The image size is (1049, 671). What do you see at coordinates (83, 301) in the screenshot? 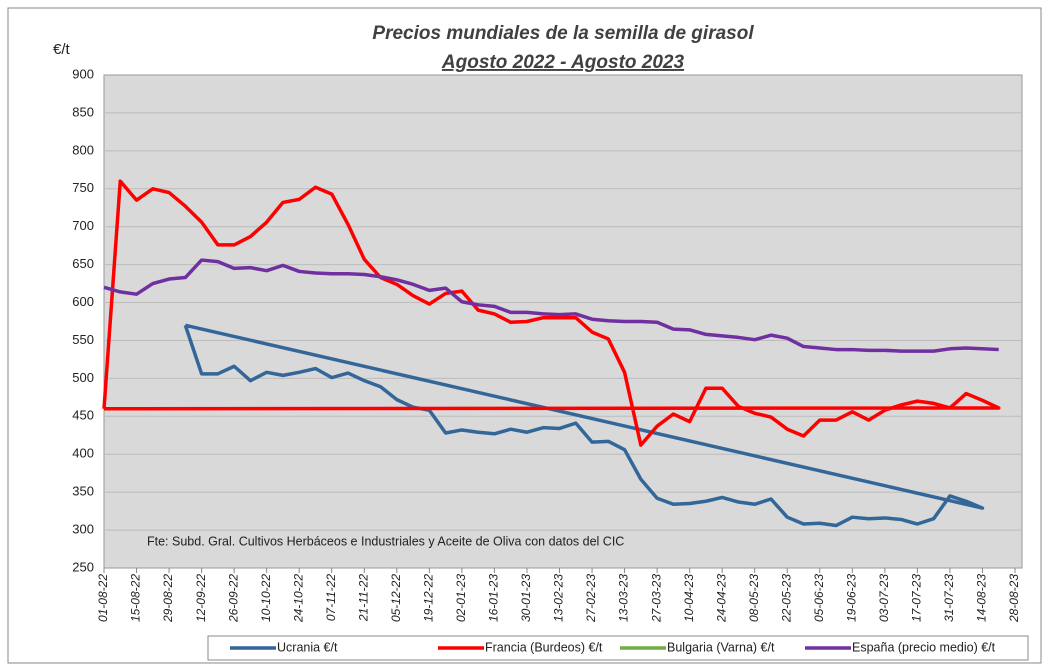
I see `y-tick-label: 600` at bounding box center [83, 301].